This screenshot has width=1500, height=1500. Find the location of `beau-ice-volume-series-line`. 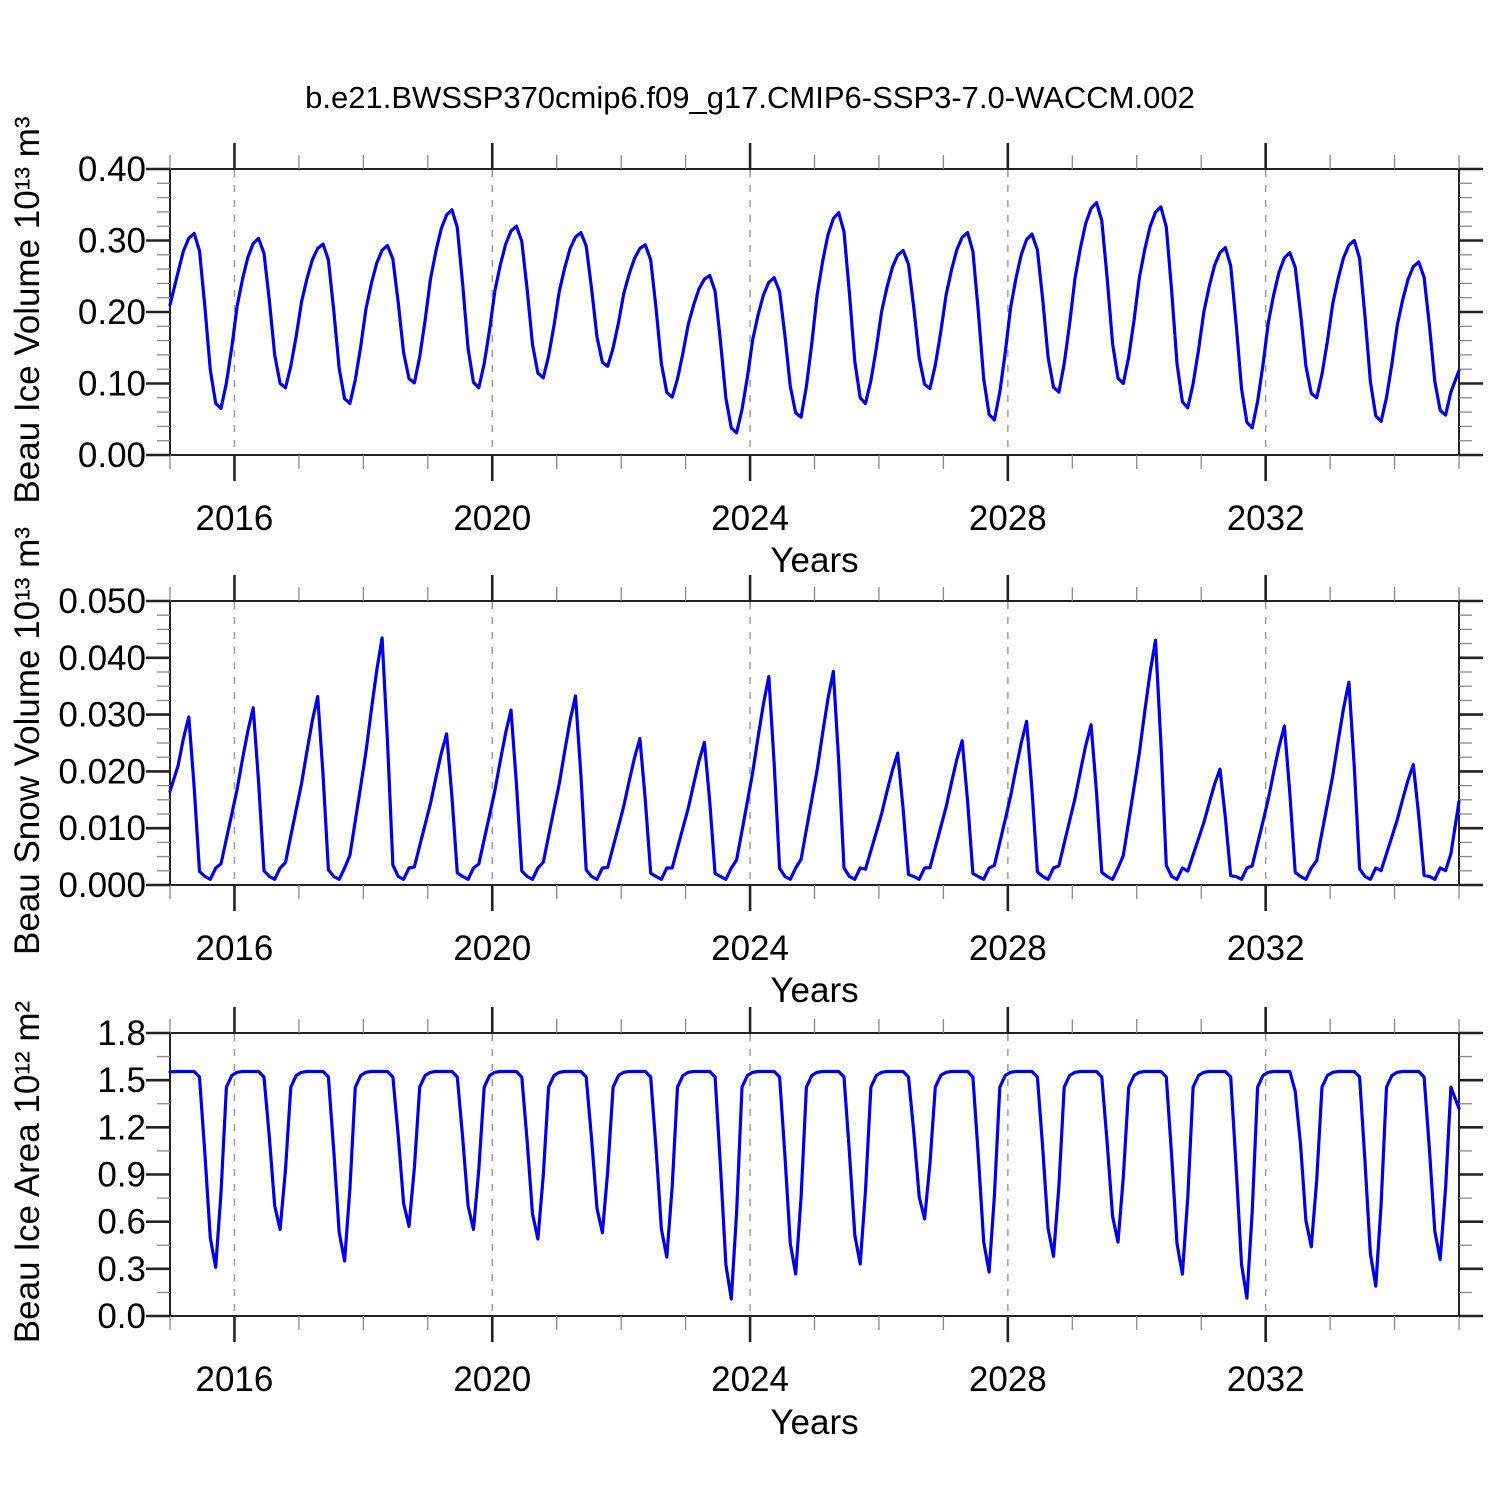

beau-ice-volume-series-line is located at coordinates (814, 318).